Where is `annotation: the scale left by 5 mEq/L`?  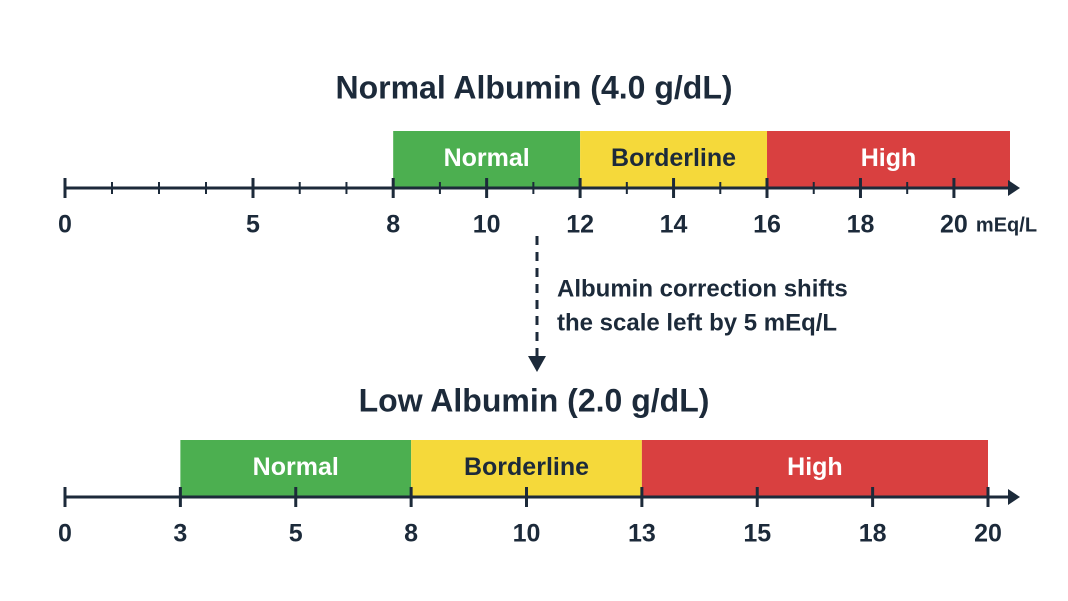 annotation: the scale left by 5 mEq/L is located at coordinates (697, 322).